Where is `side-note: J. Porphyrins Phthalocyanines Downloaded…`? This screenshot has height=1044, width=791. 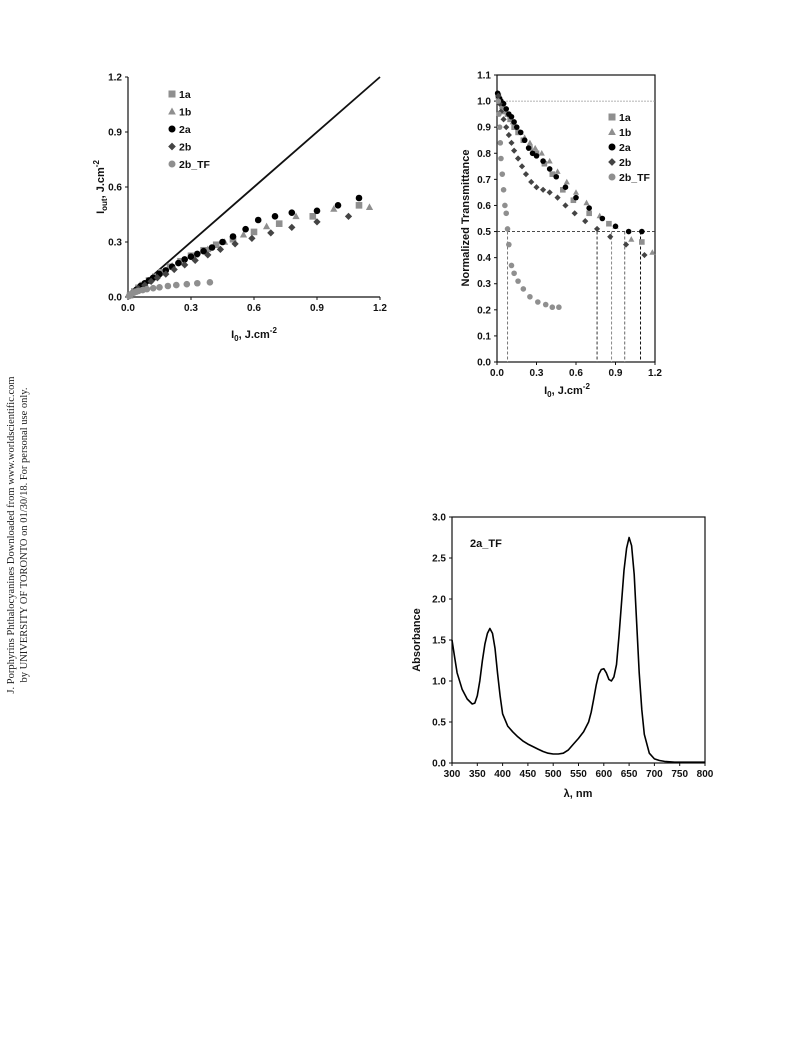
side-note: J. Porphyrins Phthalocyanines Downloaded… is located at coordinates (22, 535).